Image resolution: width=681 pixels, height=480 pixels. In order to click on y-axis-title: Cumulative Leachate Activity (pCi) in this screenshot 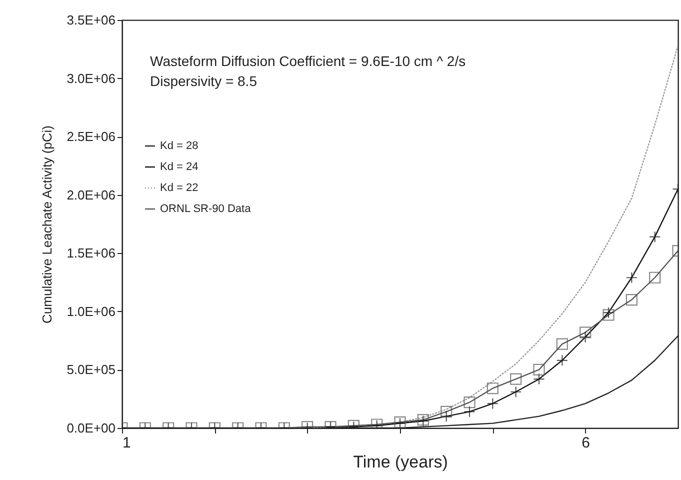, I will do `click(47, 225)`.